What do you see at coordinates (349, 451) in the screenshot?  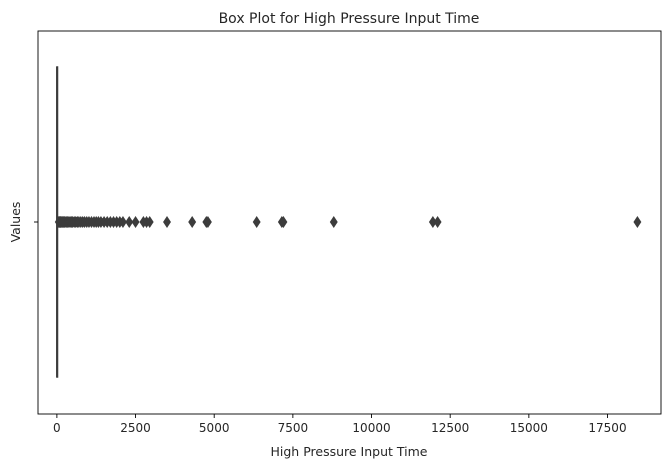 I see `x-axis-label: High Pressure Input Time` at bounding box center [349, 451].